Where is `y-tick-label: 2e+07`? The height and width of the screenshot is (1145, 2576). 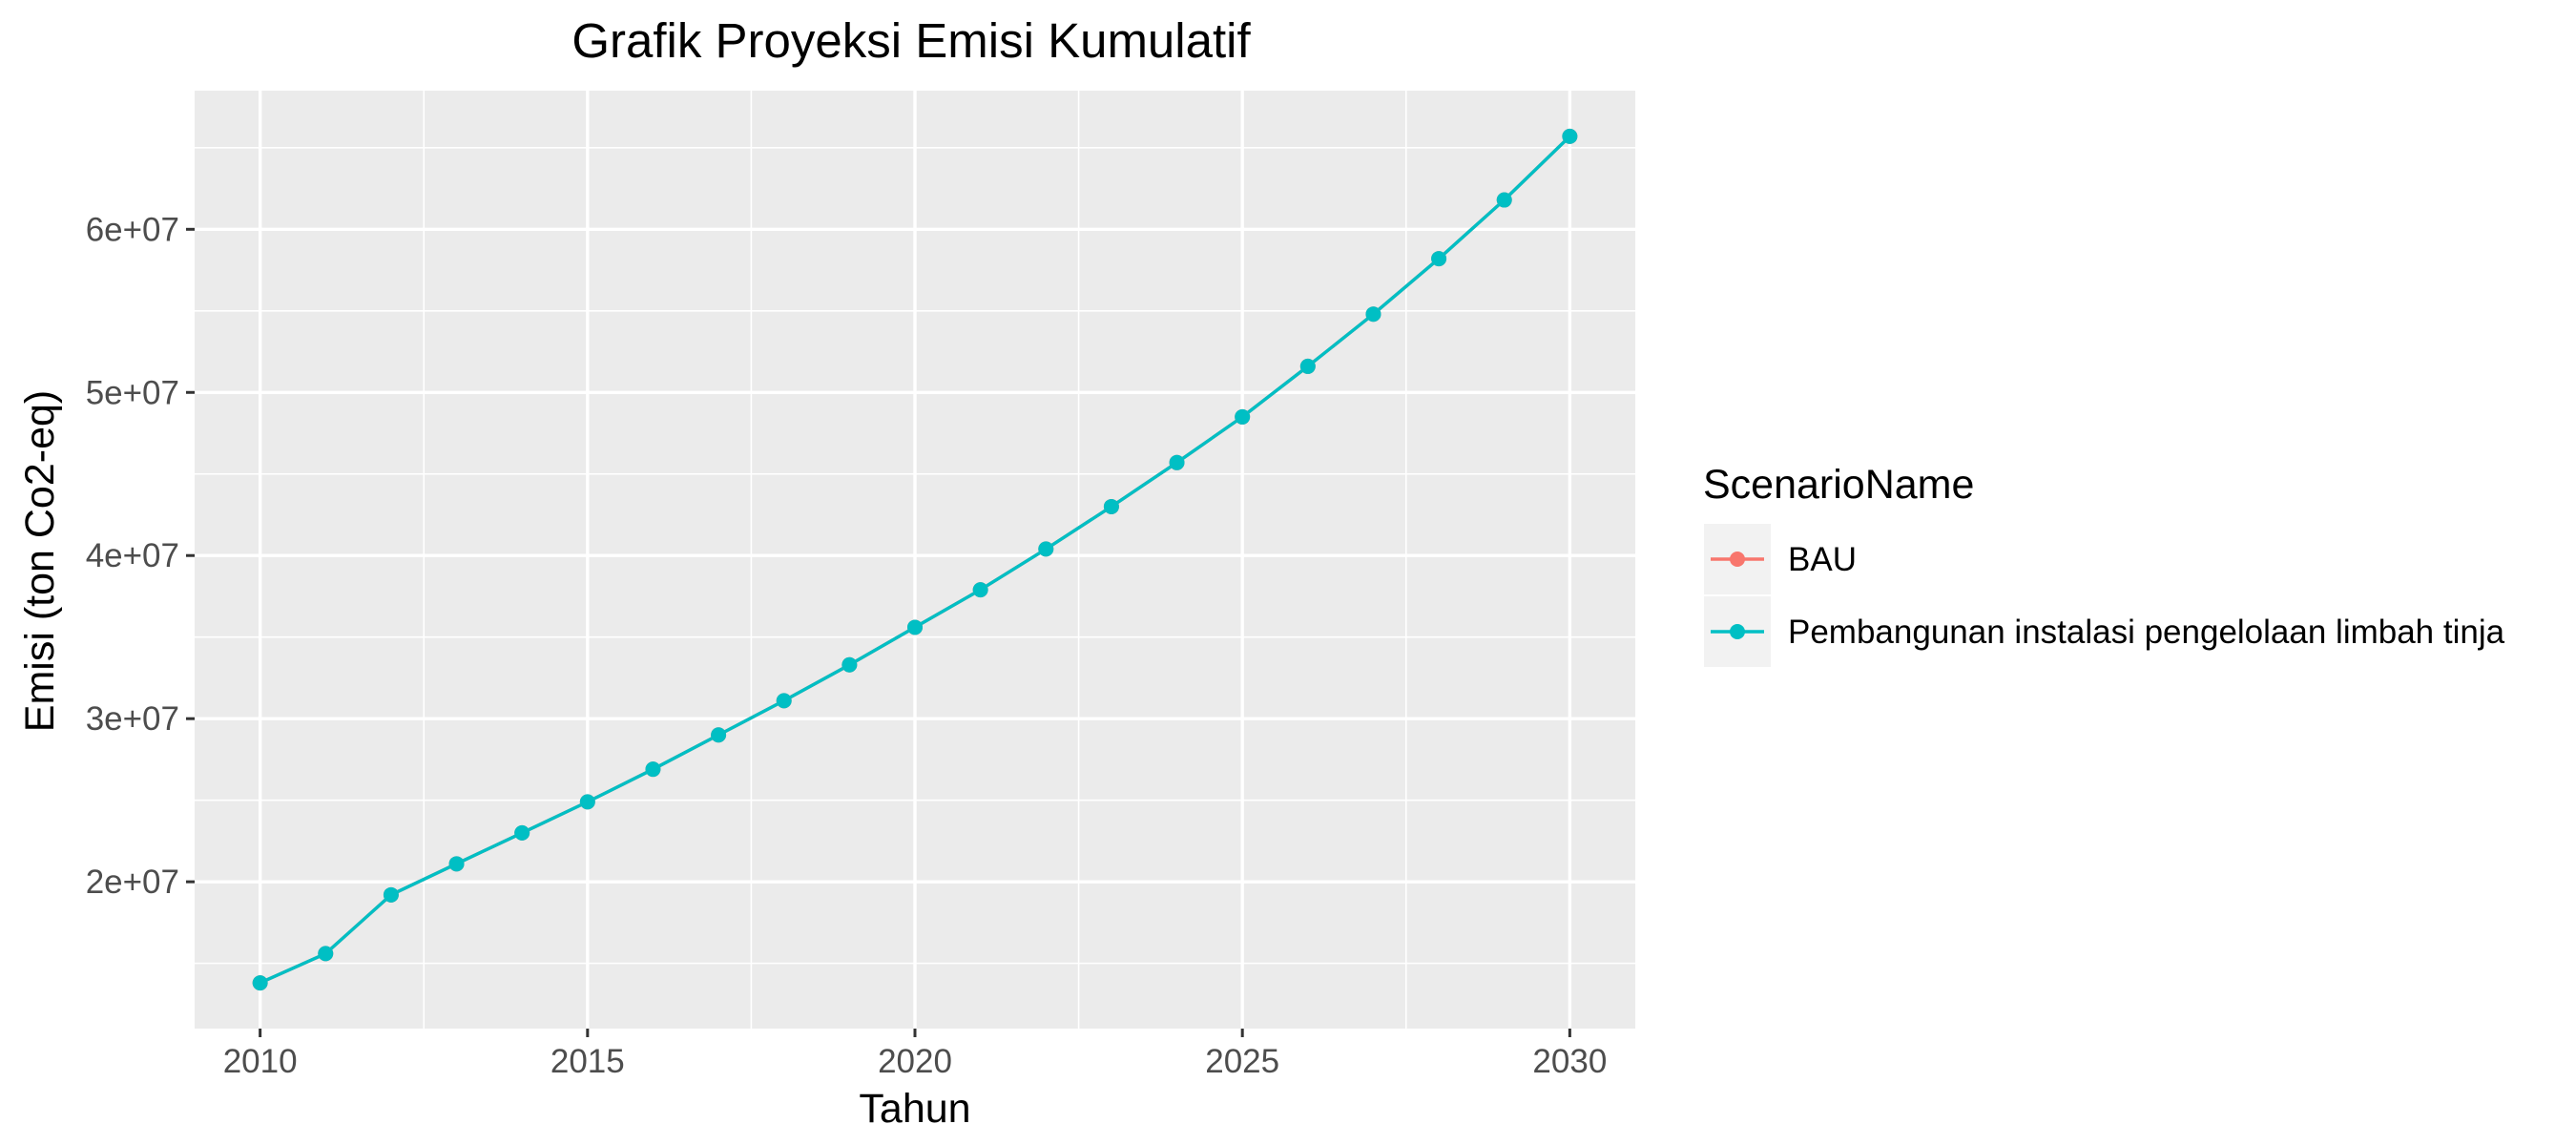
y-tick-label: 2e+07 is located at coordinates (132, 883).